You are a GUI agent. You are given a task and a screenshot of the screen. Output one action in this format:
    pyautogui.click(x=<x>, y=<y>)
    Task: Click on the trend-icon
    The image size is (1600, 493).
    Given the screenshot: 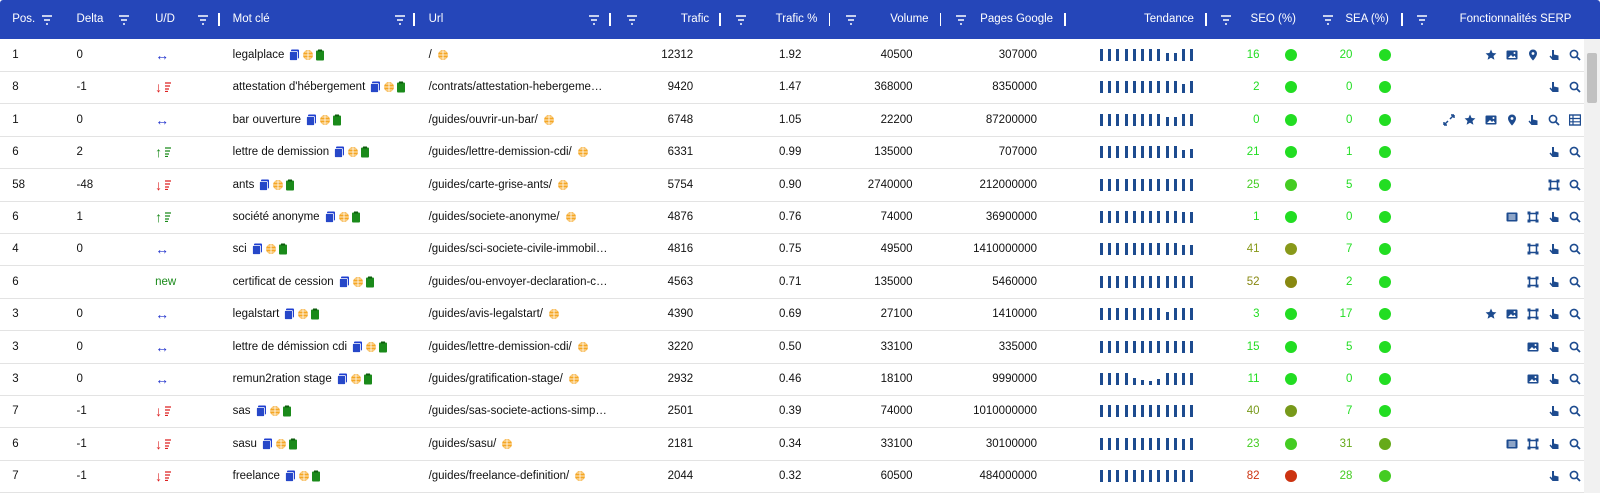 What is the action you would take?
    pyautogui.click(x=168, y=184)
    